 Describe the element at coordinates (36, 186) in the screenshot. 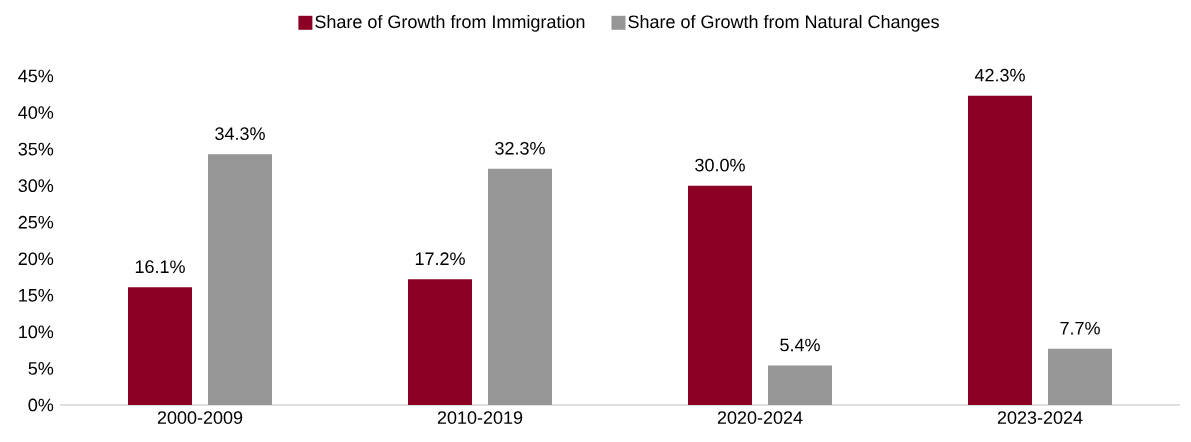

I see `y-tick-label: 30%` at that location.